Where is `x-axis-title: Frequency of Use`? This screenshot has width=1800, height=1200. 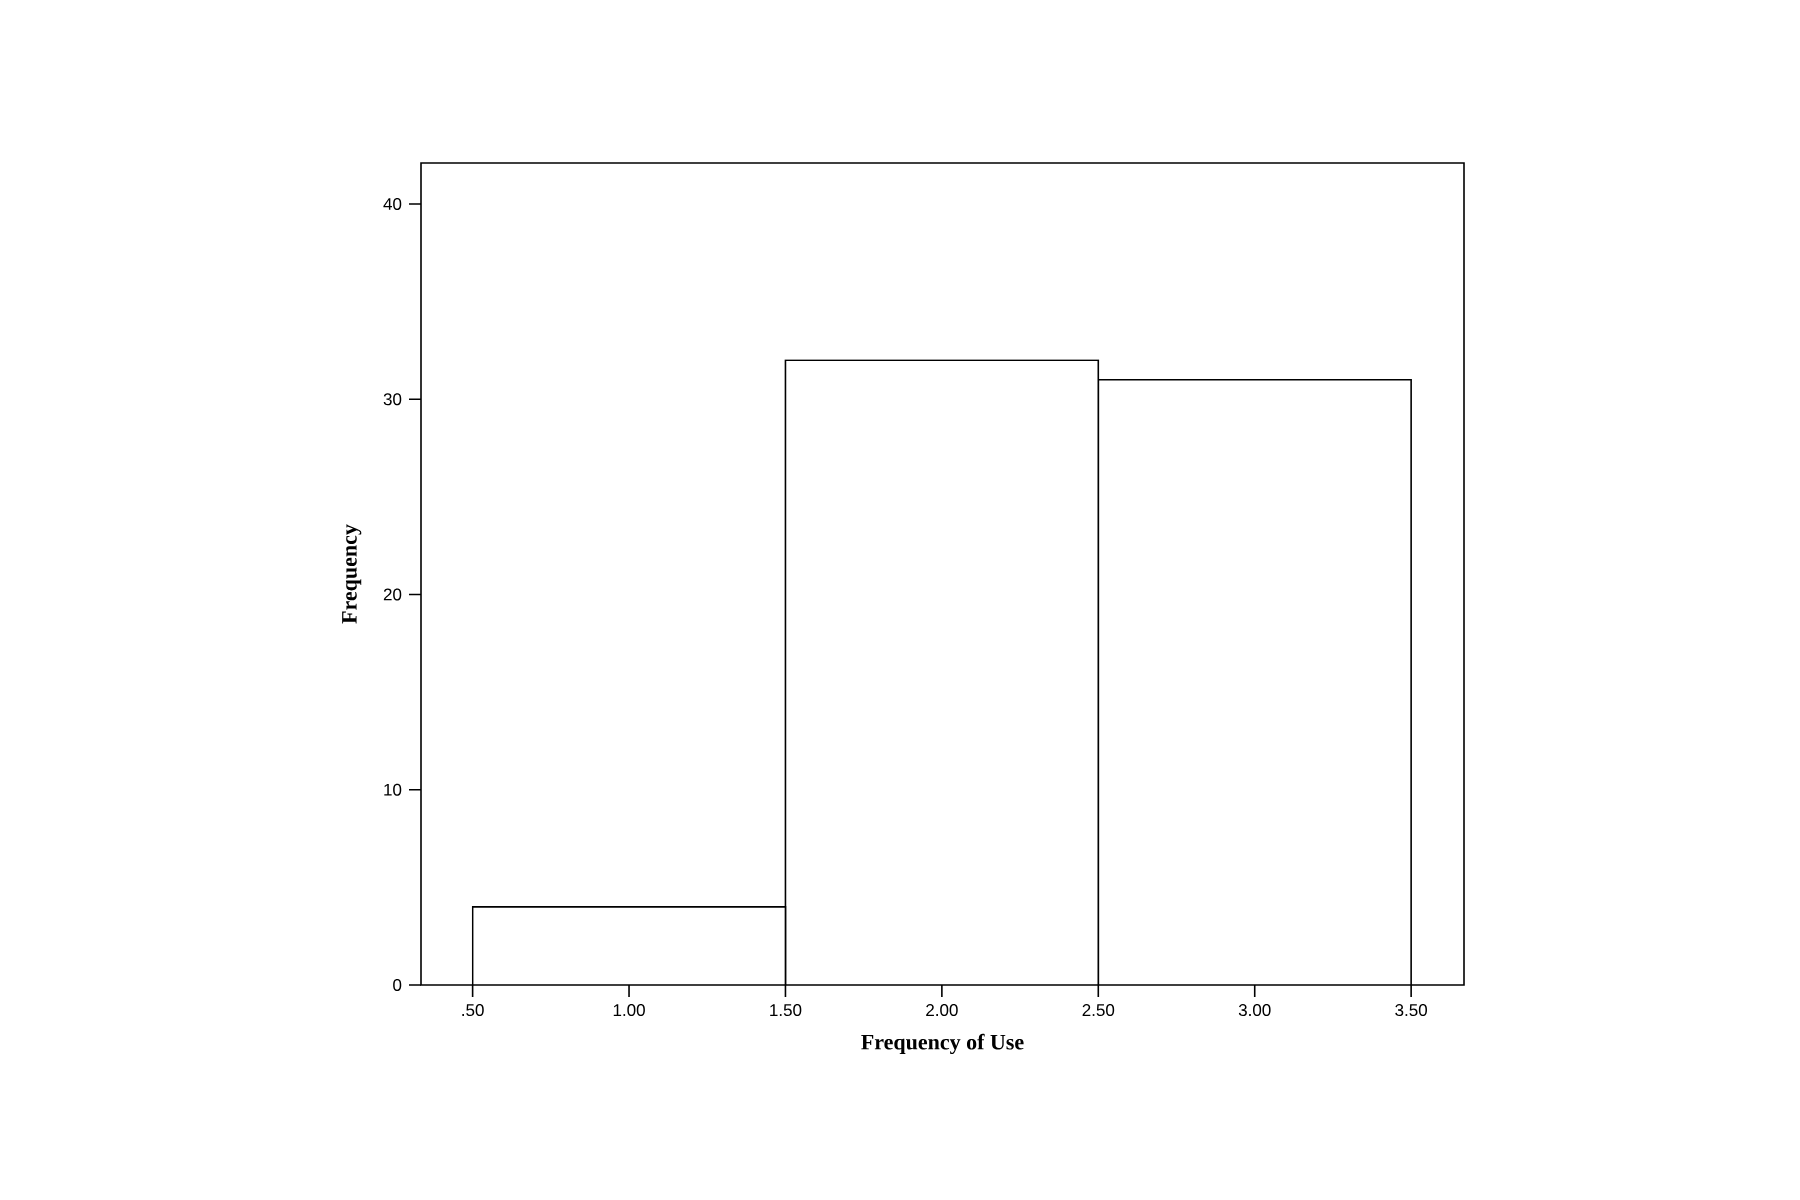
x-axis-title: Frequency of Use is located at coordinates (942, 1044).